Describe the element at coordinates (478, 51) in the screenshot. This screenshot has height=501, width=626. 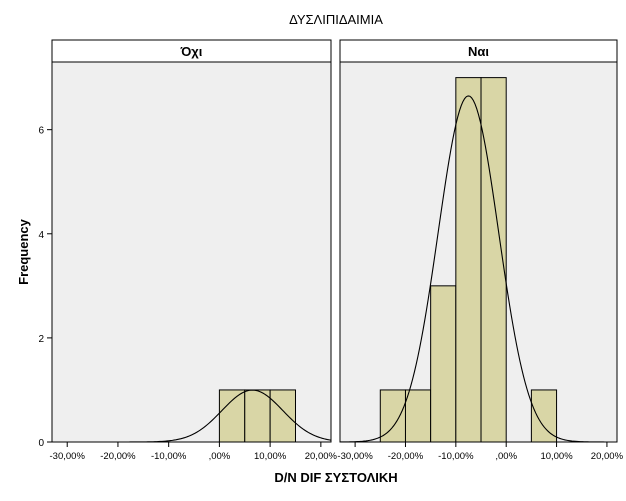
I see `facet-label: Ναι` at that location.